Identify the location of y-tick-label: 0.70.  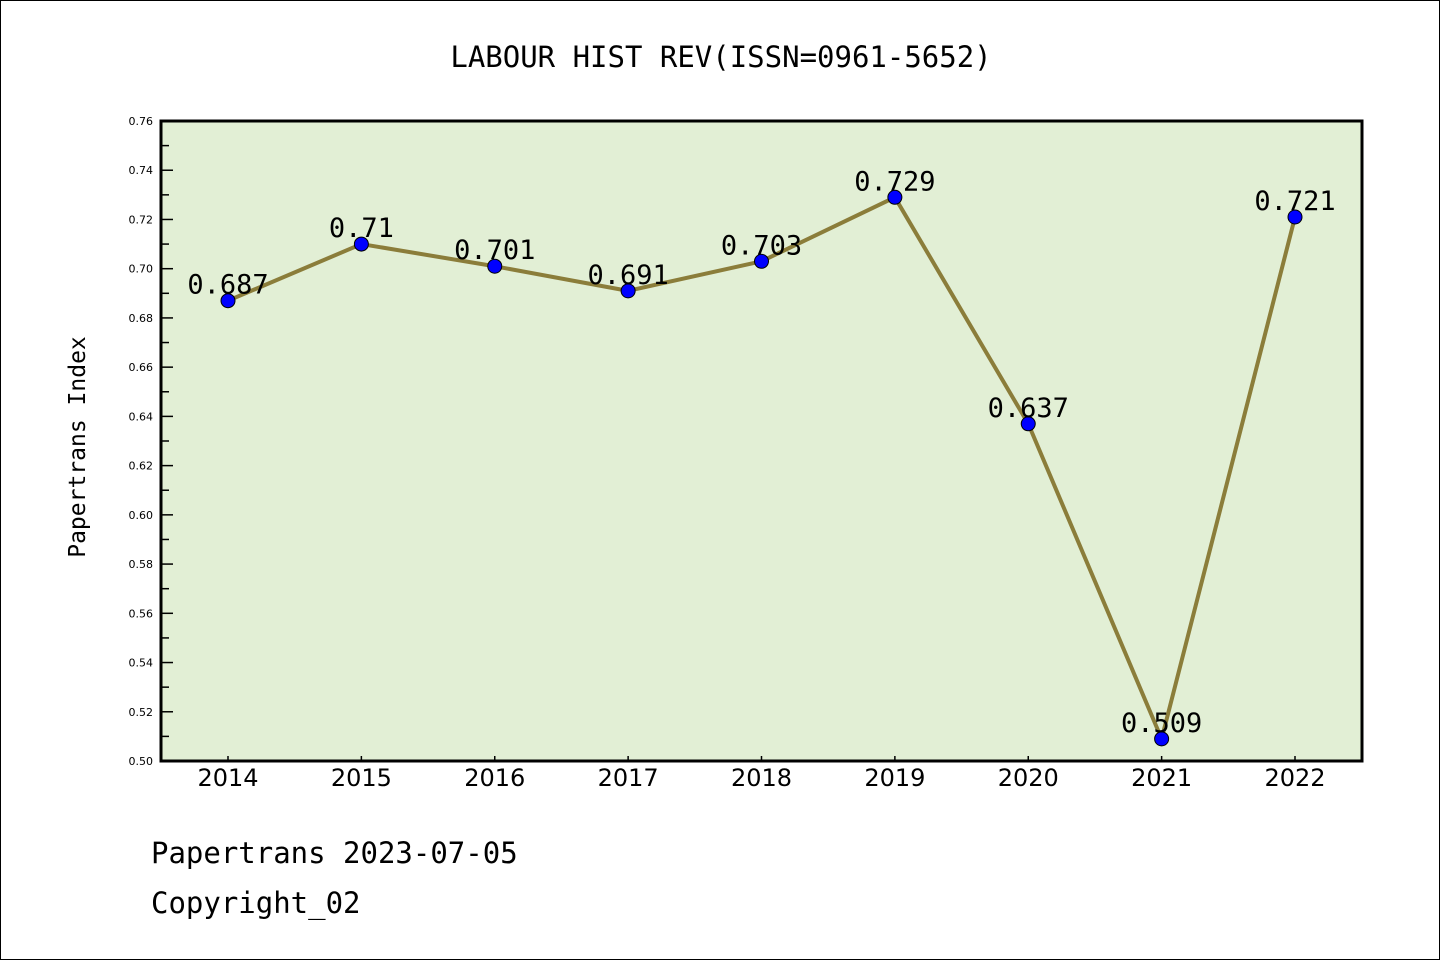
(141, 269).